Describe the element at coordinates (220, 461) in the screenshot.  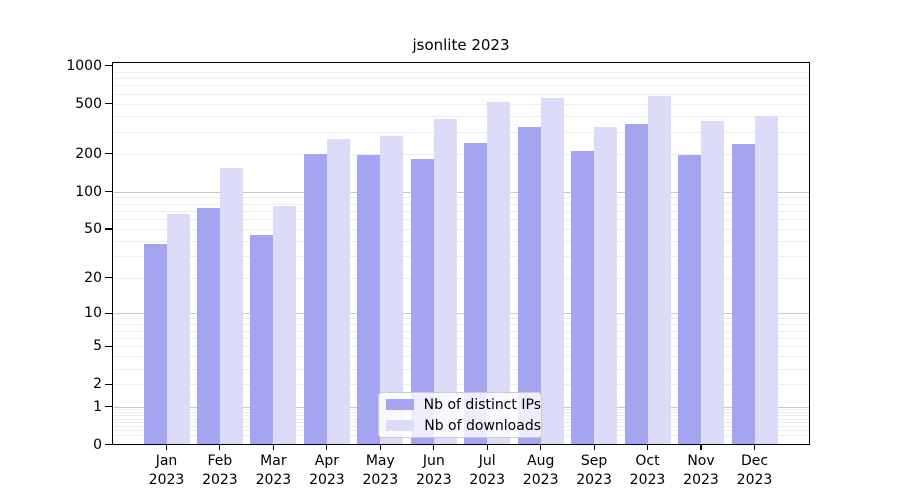
I see `x-tick-month: Feb` at that location.